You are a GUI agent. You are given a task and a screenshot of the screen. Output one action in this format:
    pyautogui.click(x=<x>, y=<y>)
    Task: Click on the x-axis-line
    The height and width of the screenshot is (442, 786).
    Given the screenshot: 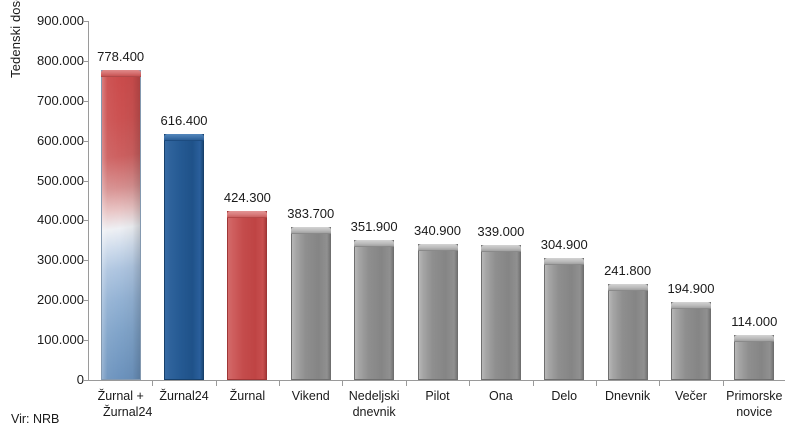 What is the action you would take?
    pyautogui.click(x=436, y=380)
    